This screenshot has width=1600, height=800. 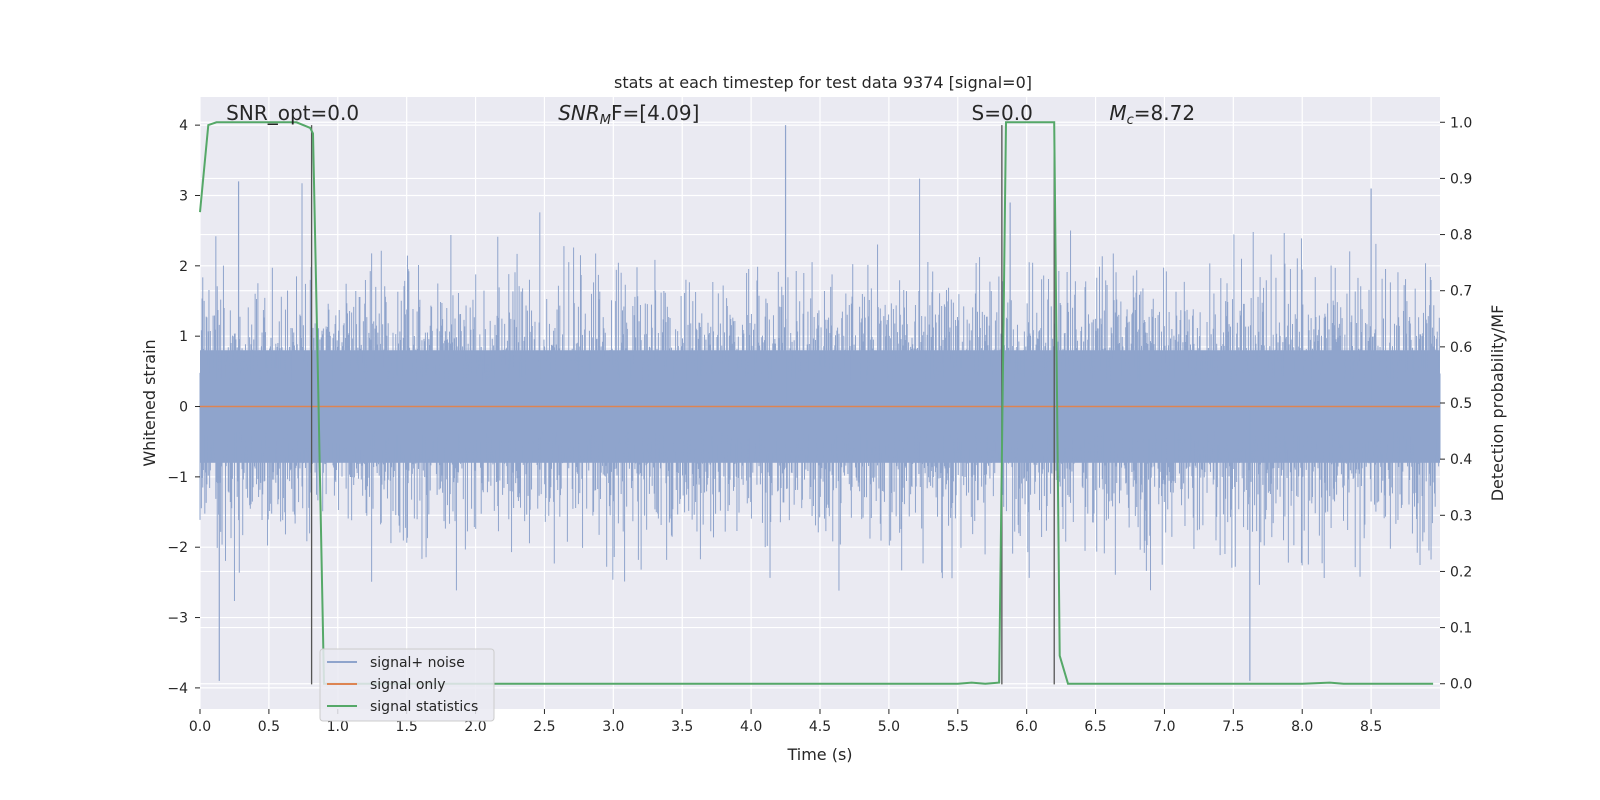 I want to click on legend-label-signal-only: signal only, so click(x=407, y=685).